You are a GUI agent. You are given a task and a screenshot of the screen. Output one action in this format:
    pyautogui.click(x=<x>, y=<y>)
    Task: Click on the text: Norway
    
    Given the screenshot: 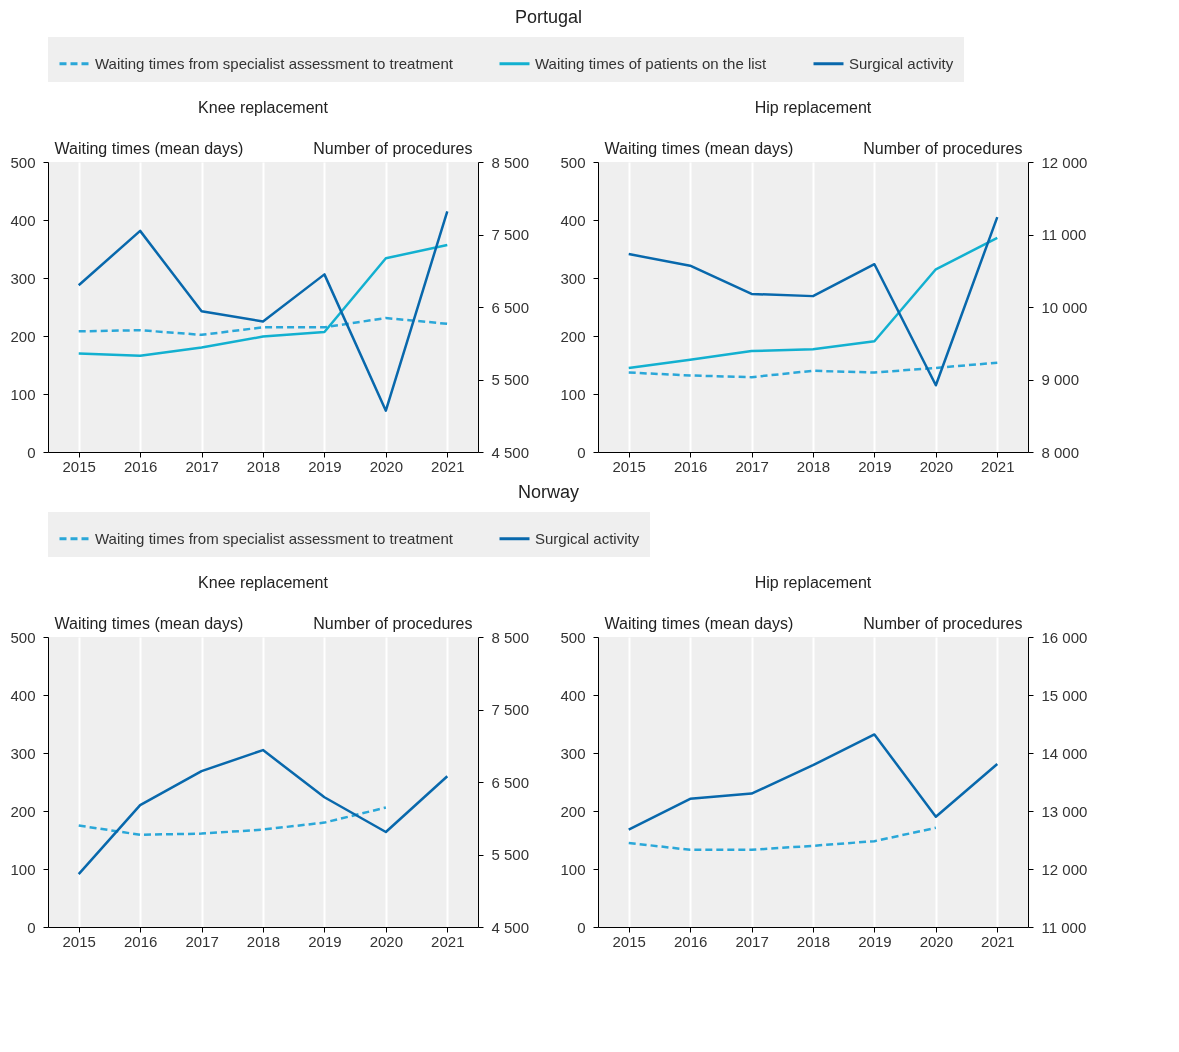 What is the action you would take?
    pyautogui.click(x=548, y=492)
    